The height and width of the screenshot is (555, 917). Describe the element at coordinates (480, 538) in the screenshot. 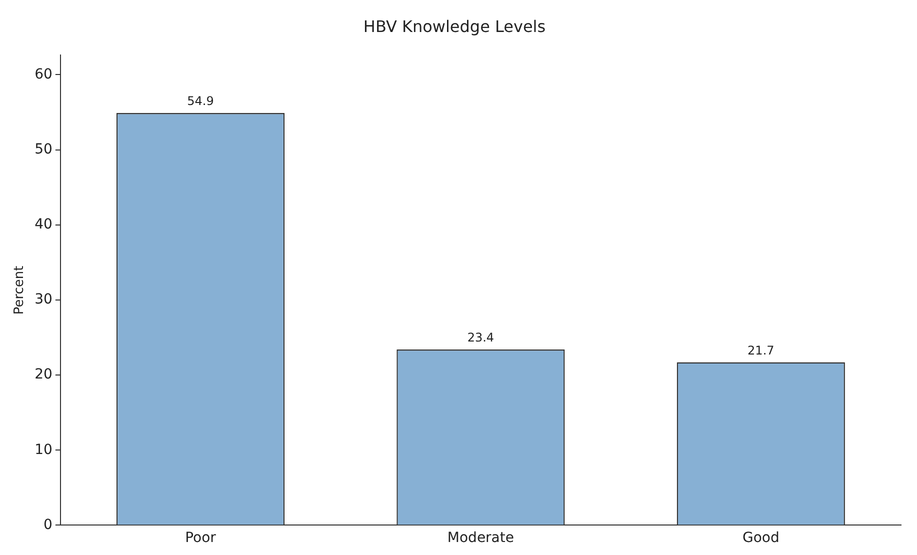

I see `x-tick-label: Moderate` at that location.